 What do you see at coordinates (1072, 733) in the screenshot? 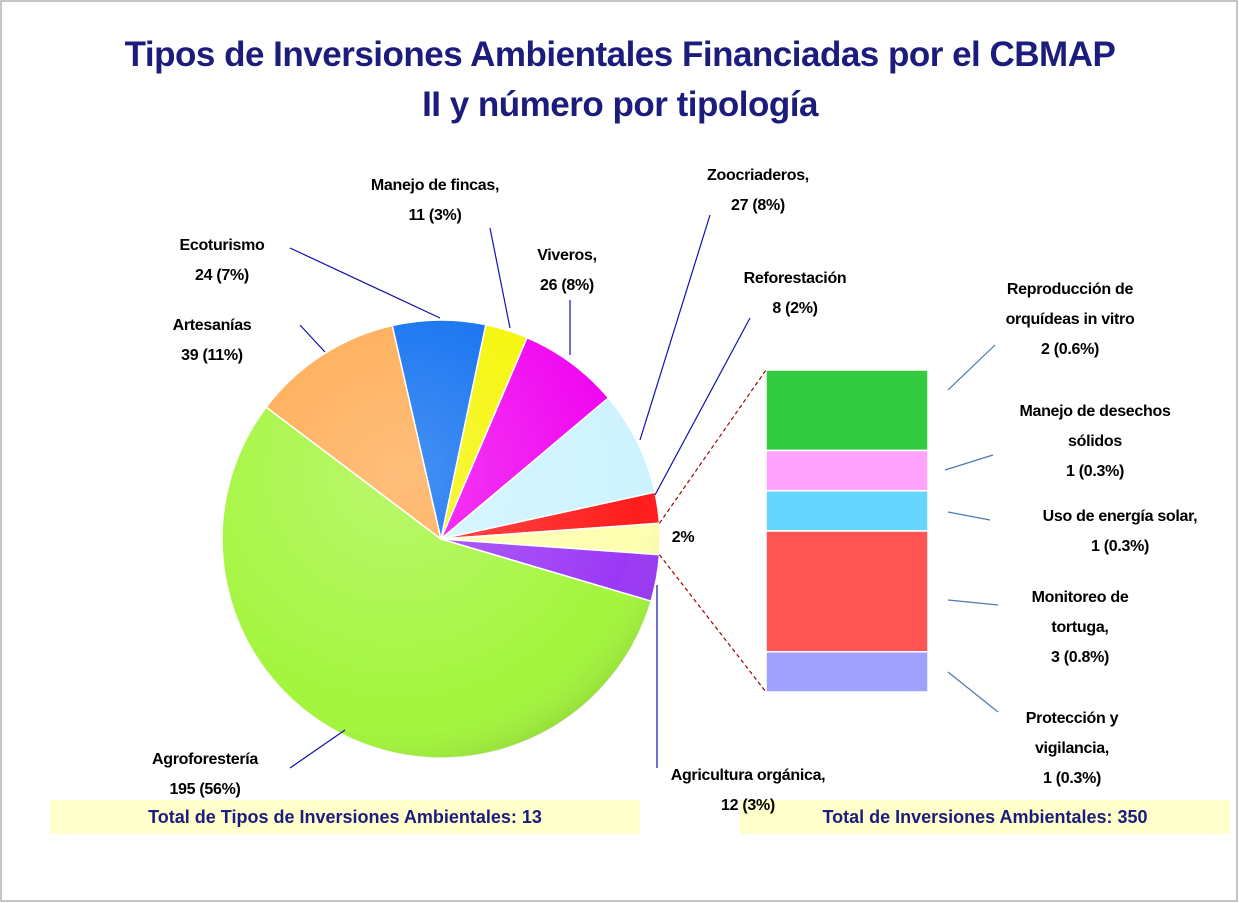
I see `label-name: Protección y vigilancia,` at bounding box center [1072, 733].